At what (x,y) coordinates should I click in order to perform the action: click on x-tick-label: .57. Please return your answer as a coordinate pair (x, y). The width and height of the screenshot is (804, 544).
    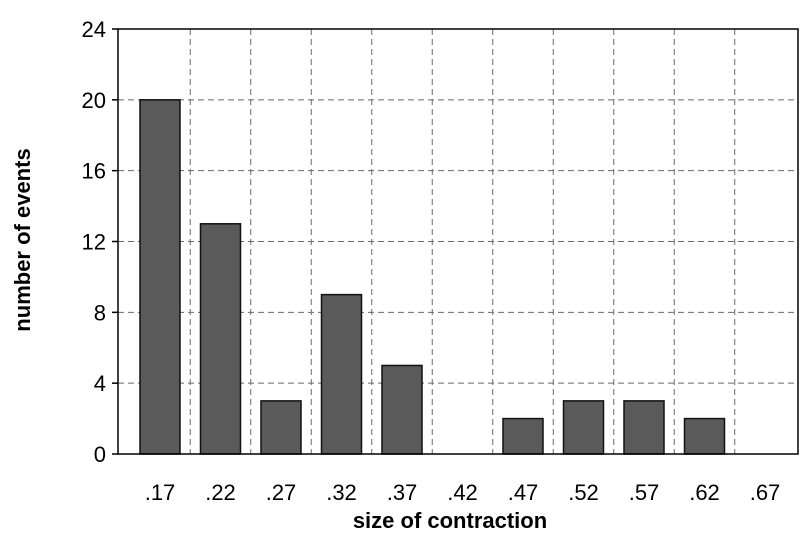
    Looking at the image, I should click on (644, 492).